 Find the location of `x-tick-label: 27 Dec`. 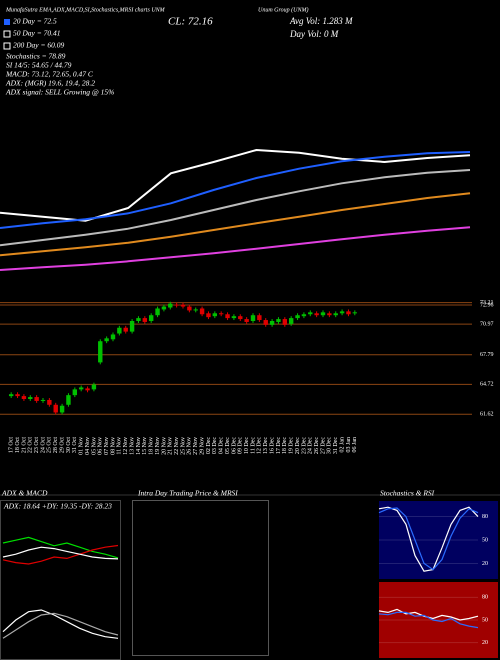

x-tick-label: 27 Dec is located at coordinates (323, 445).